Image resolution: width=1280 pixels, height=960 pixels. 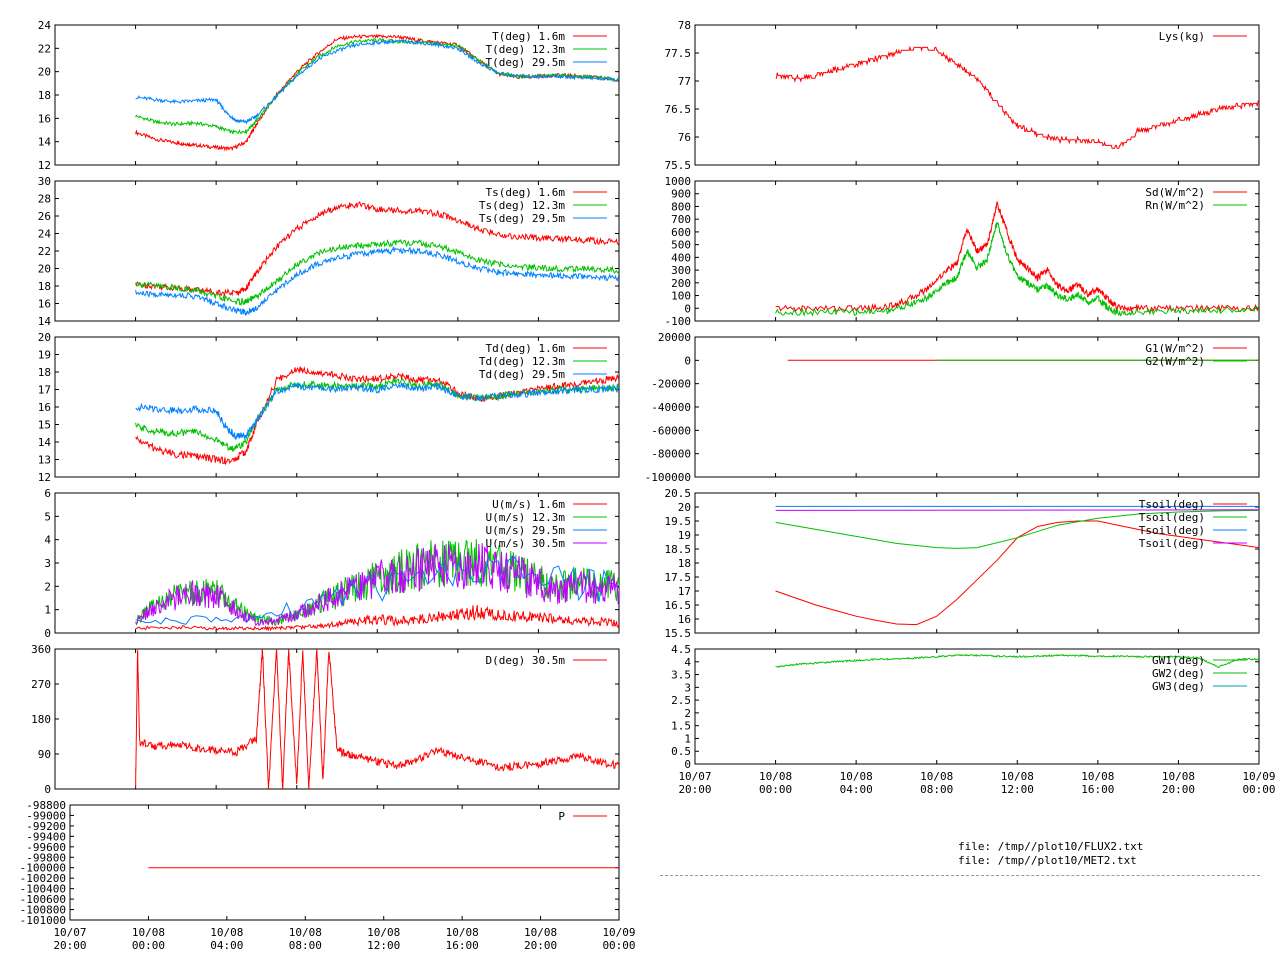 I want to click on y-tick-label: -99000, so click(x=46, y=815).